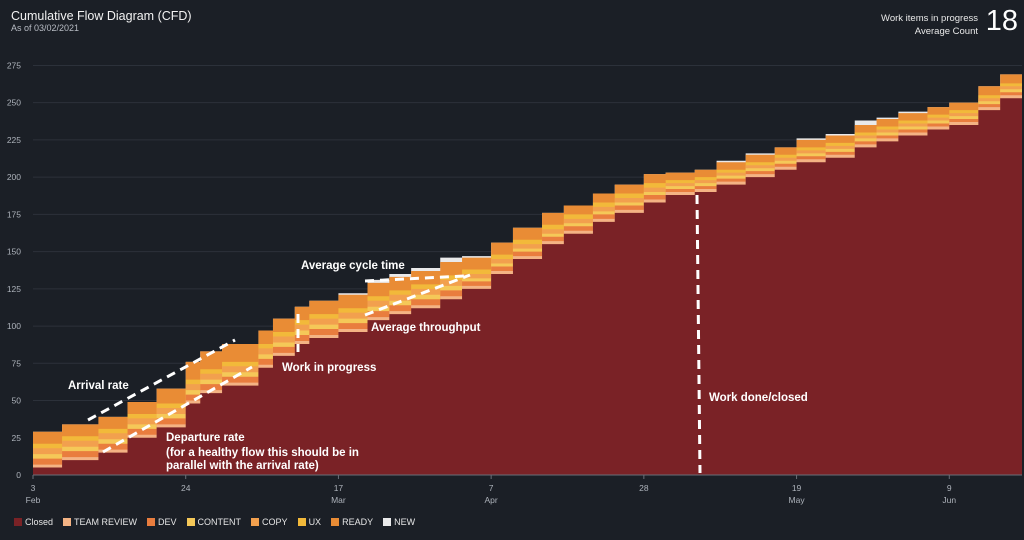 The height and width of the screenshot is (540, 1024). Describe the element at coordinates (415, 278) in the screenshot. I see `cycle-time-line` at that location.